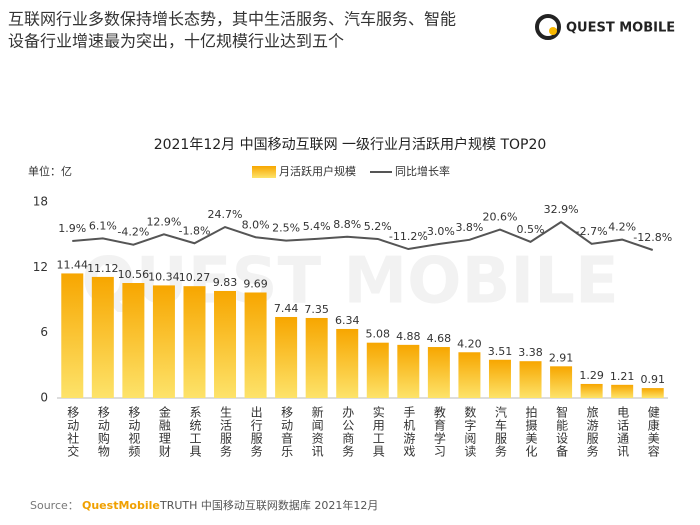  Describe the element at coordinates (620, 28) in the screenshot. I see `logo: QUEST MOBILE` at that location.